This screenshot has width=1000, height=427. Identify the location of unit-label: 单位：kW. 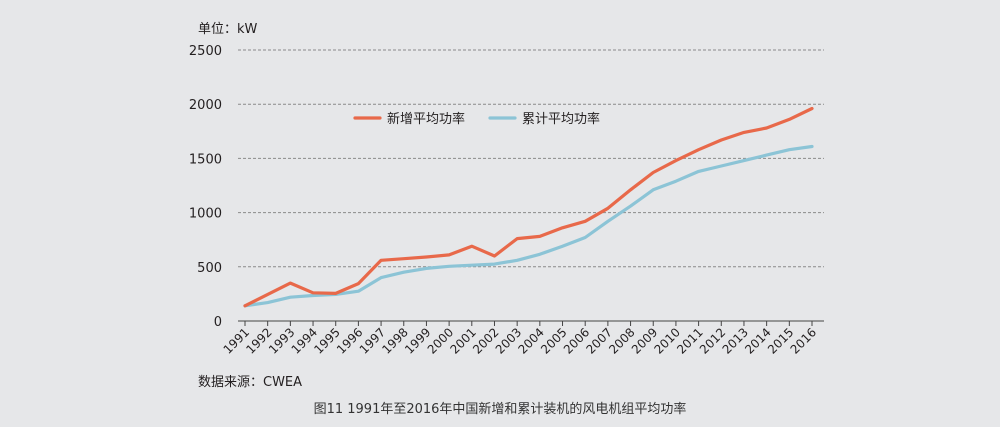
(228, 29).